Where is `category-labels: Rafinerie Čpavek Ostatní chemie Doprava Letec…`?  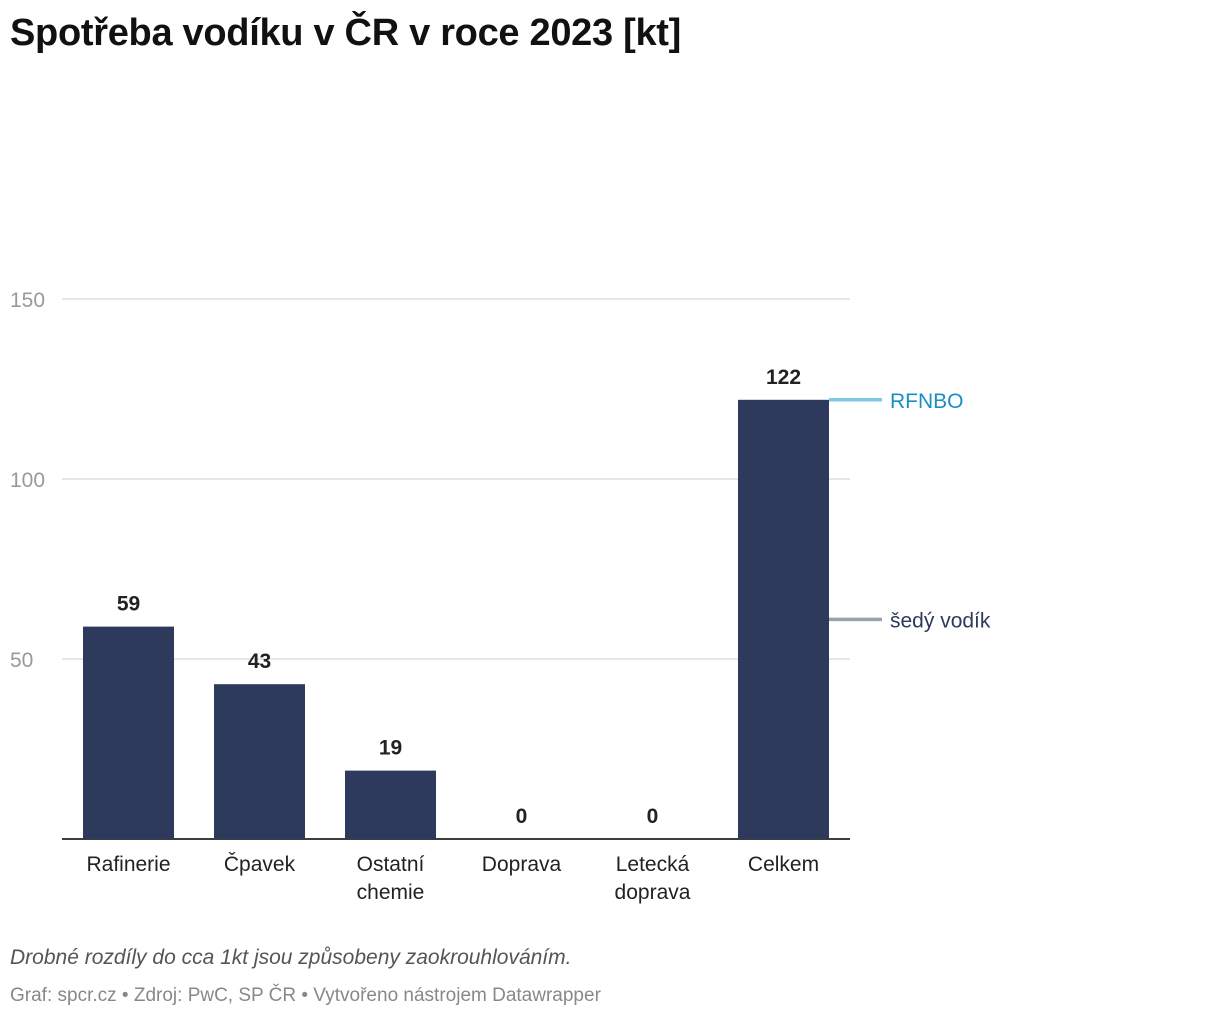
category-labels: Rafinerie Čpavek Ostatní chemie Doprava Letec… is located at coordinates (452, 878).